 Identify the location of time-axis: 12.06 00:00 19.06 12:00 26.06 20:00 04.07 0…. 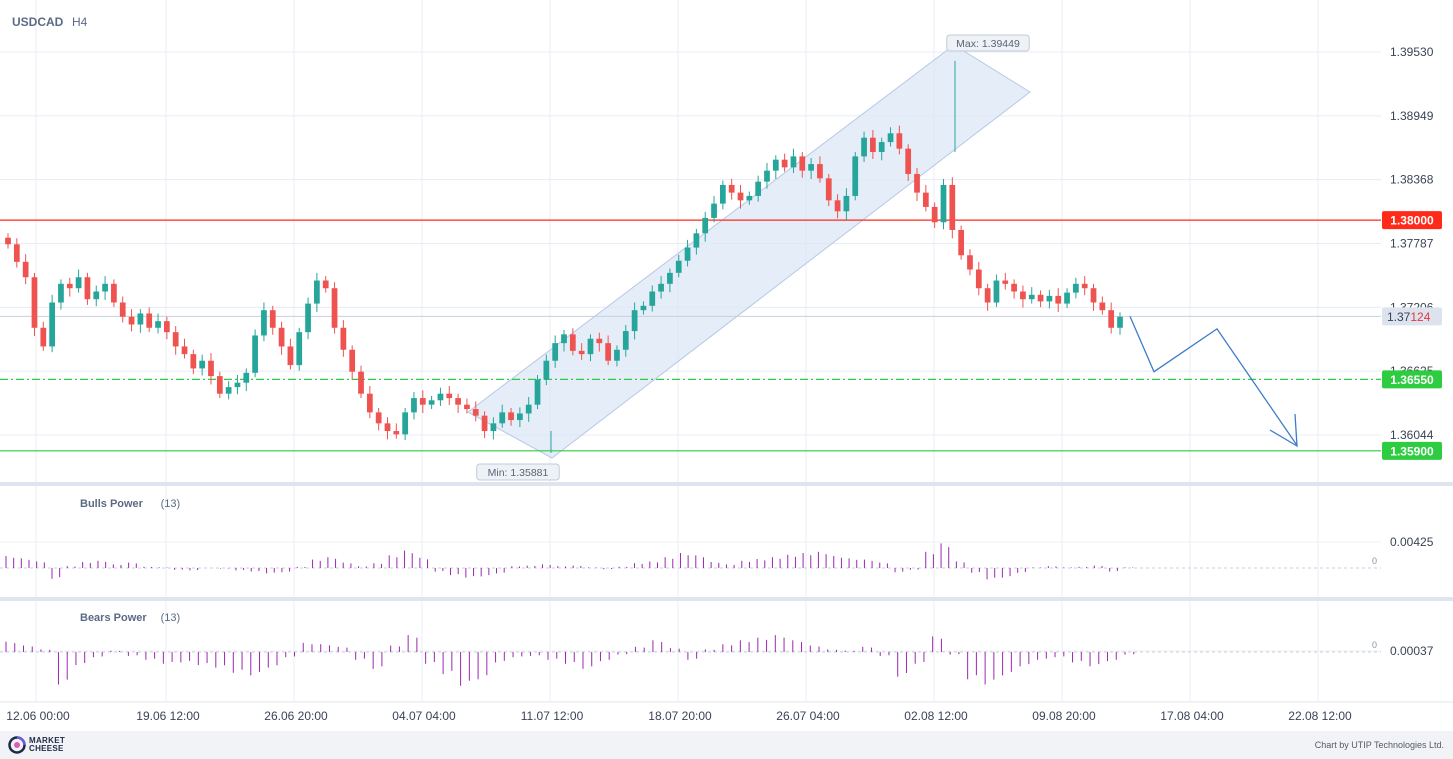
(679, 716).